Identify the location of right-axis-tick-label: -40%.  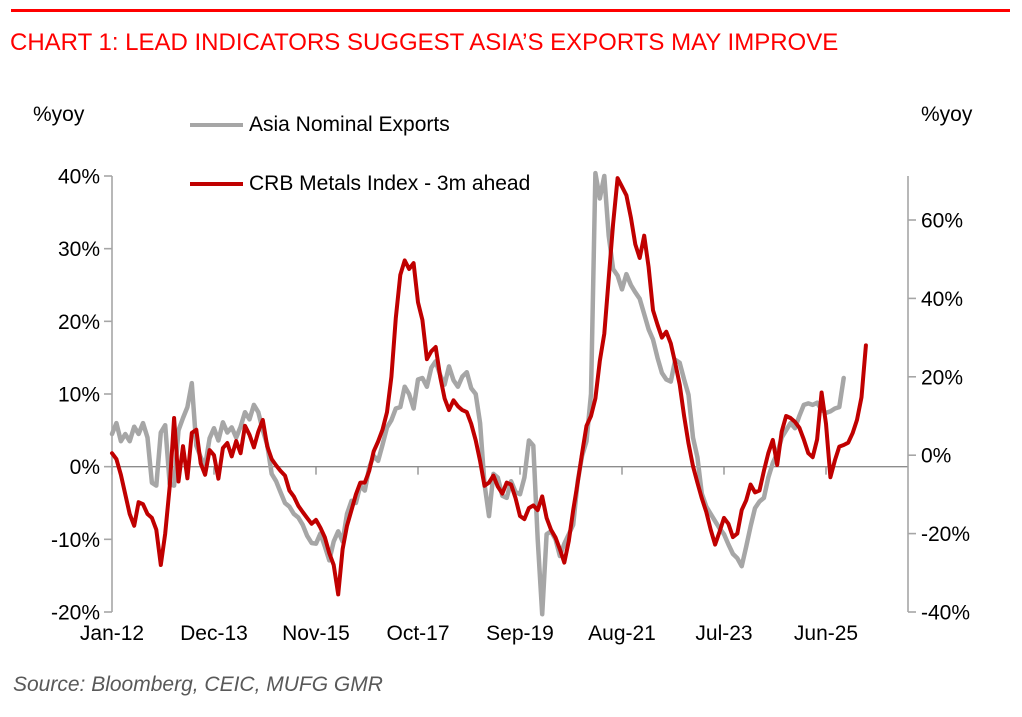
(945, 613).